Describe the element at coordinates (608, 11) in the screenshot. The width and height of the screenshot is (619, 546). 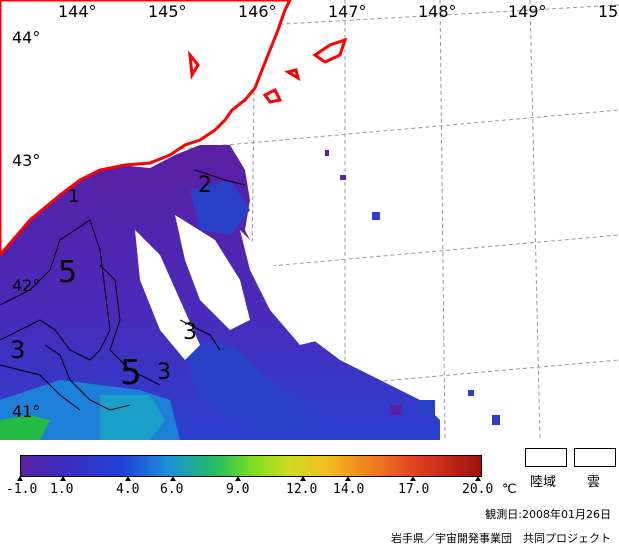
I see `longitude-label-150: 15` at that location.